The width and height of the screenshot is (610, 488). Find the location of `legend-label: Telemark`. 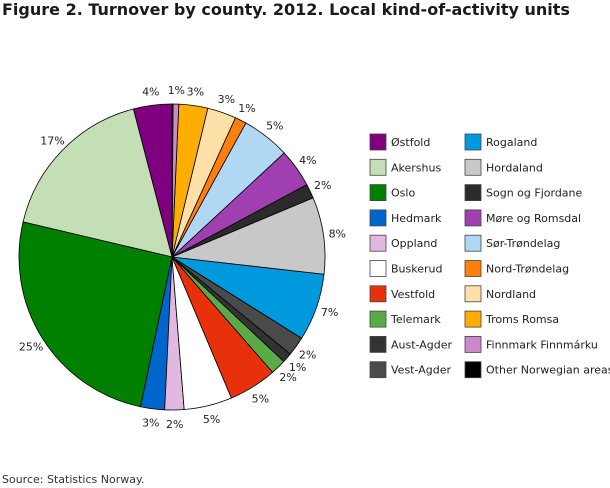

legend-label: Telemark is located at coordinates (415, 319).